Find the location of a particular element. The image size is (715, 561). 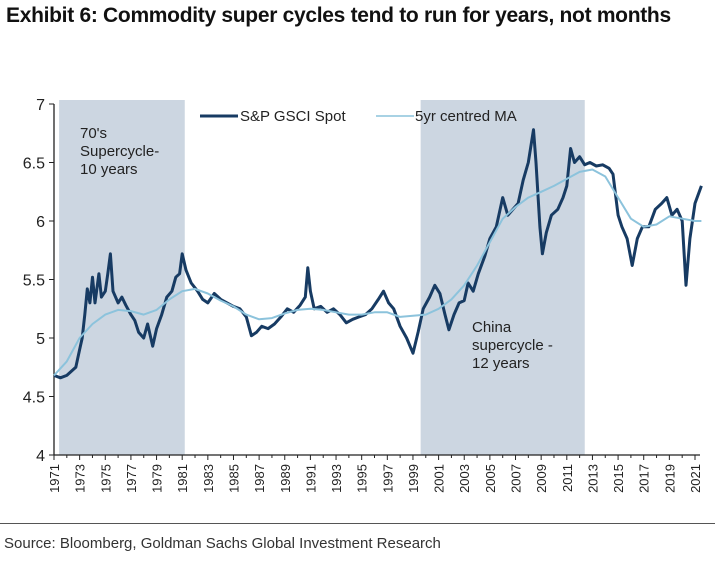

x-tick-label: 1977 is located at coordinates (131, 478).